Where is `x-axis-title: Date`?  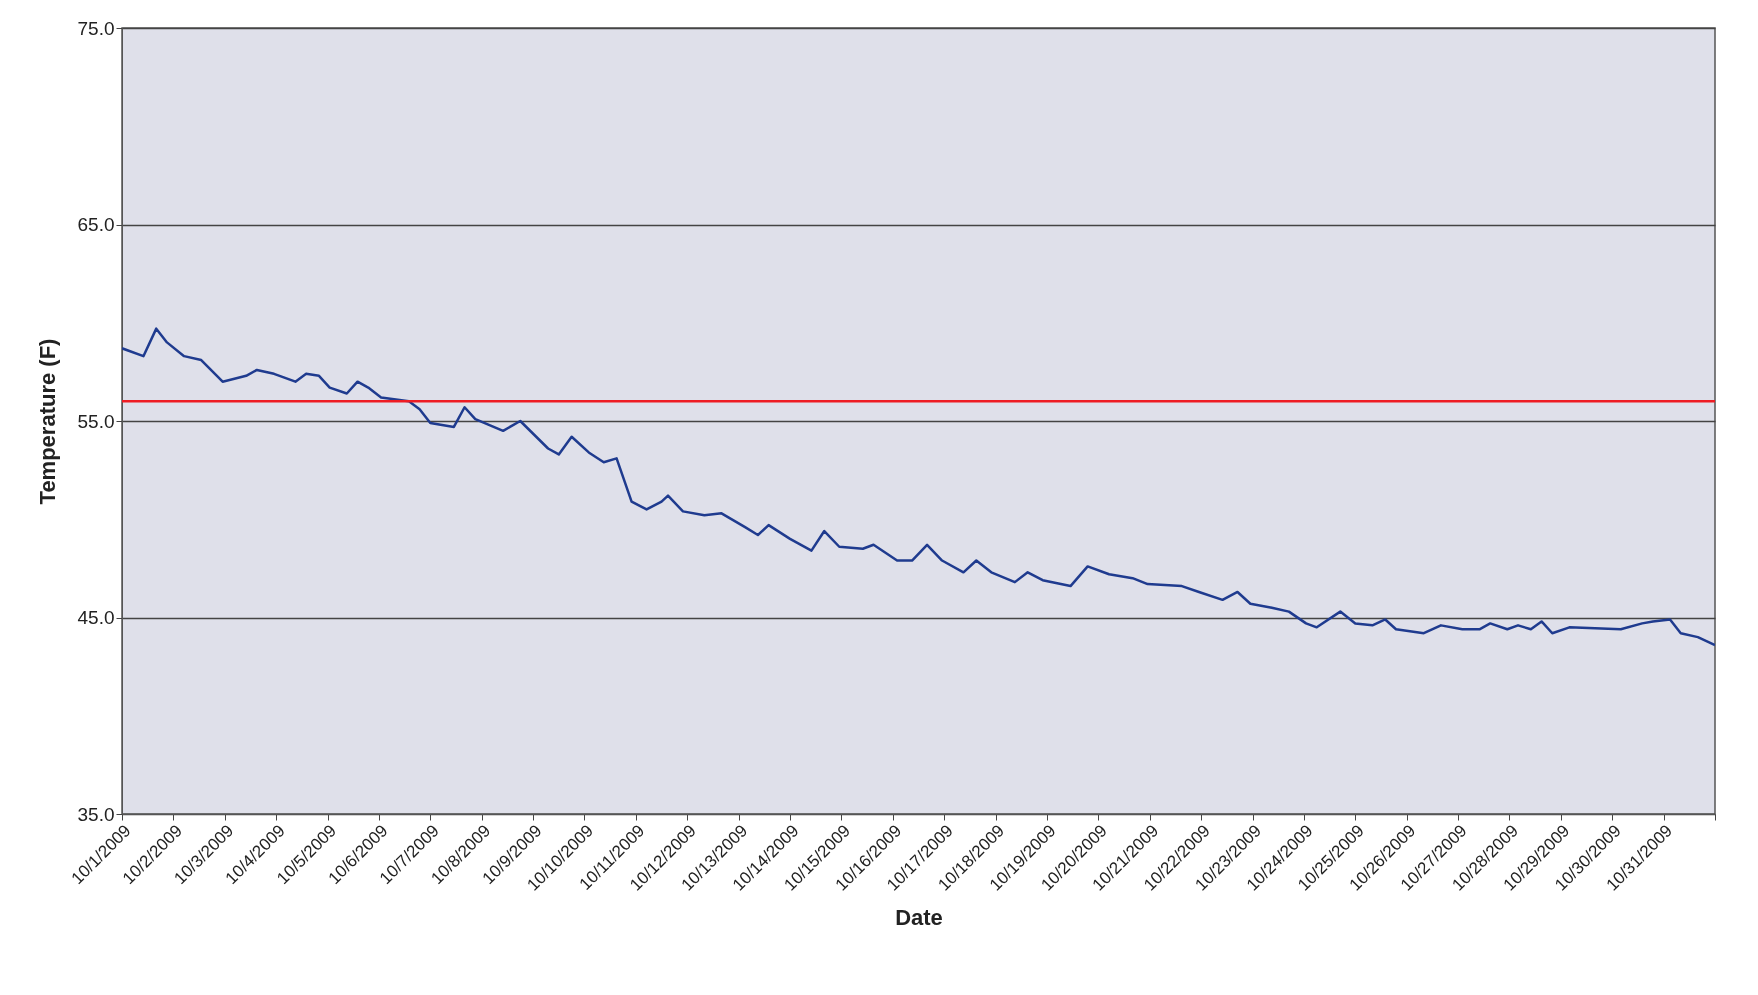
x-axis-title: Date is located at coordinates (919, 917).